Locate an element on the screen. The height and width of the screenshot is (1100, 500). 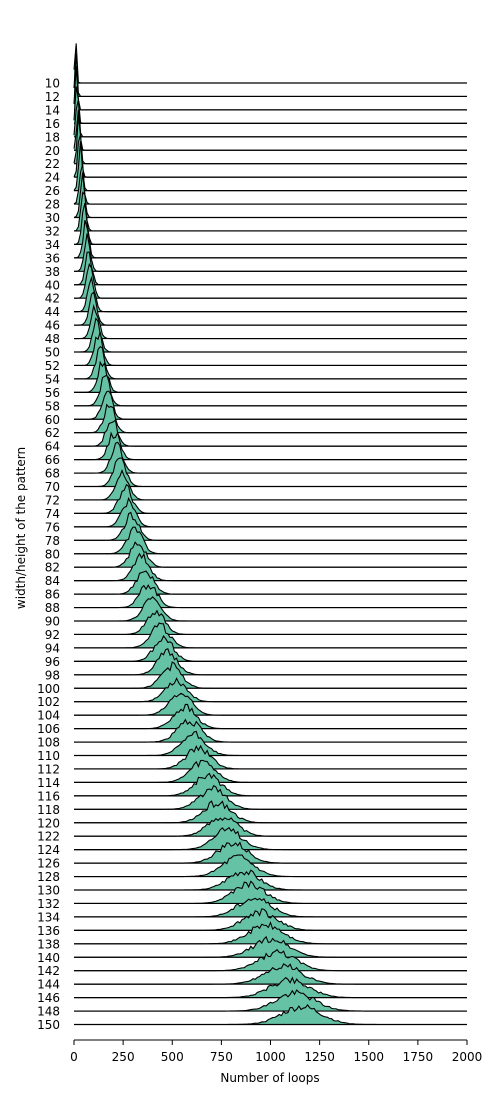
y-tick-label-28: 28 is located at coordinates (52, 205).